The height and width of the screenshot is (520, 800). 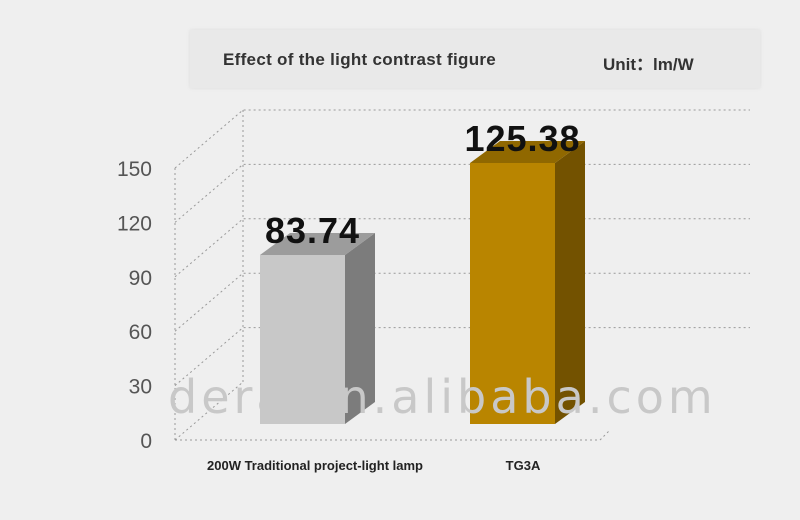 I want to click on chart-title: Effect of the light contrast figure, so click(x=360, y=59).